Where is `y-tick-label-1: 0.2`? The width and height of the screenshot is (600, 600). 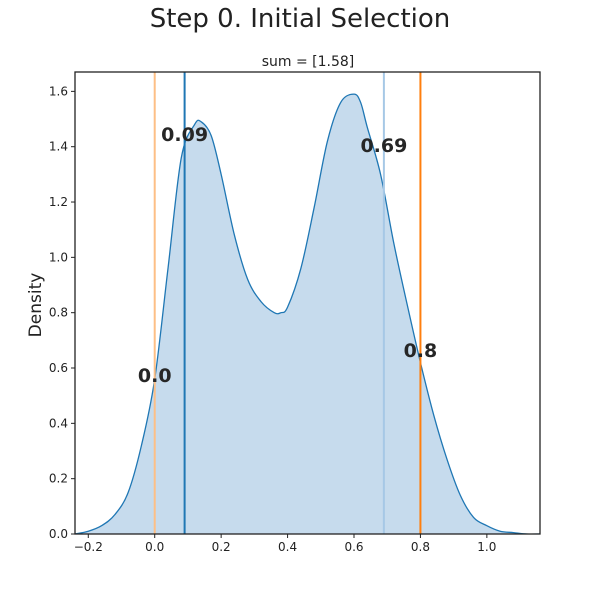
y-tick-label-1: 0.2 is located at coordinates (58, 479).